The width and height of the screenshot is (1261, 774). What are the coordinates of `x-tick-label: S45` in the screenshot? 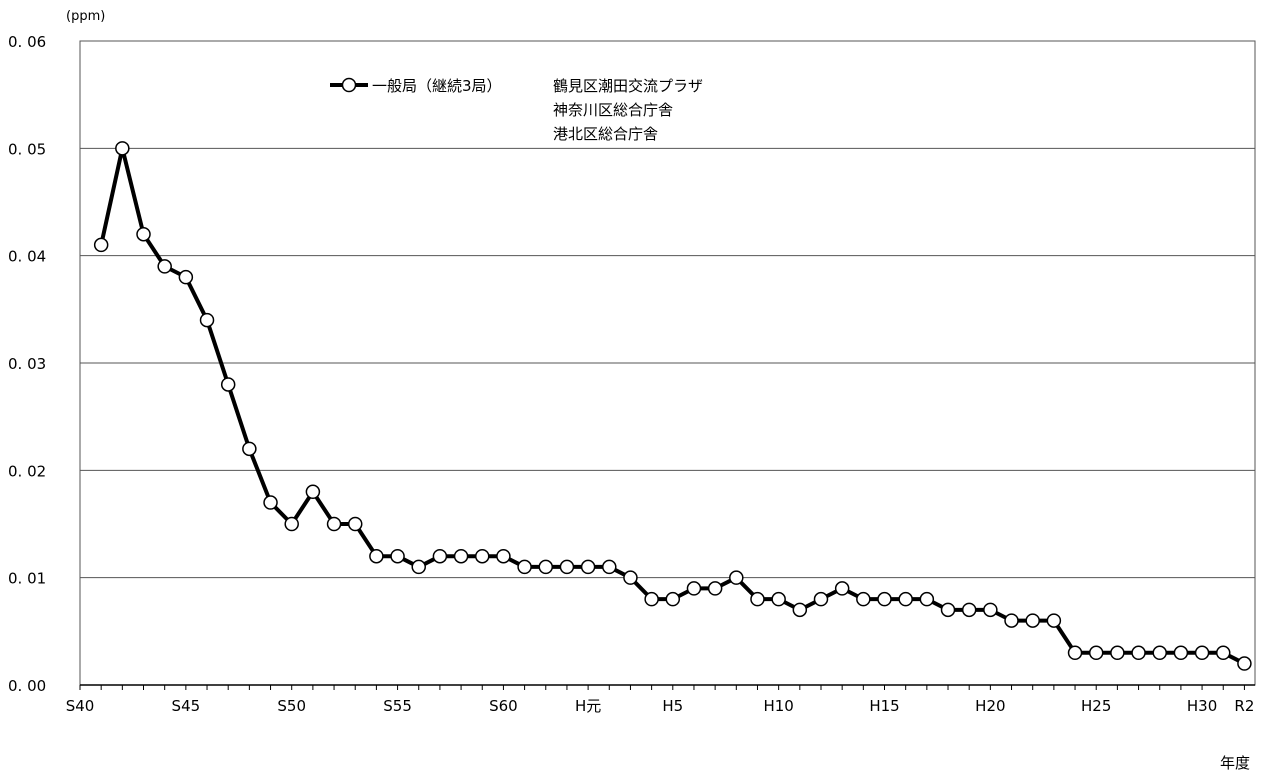 It's located at (186, 706).